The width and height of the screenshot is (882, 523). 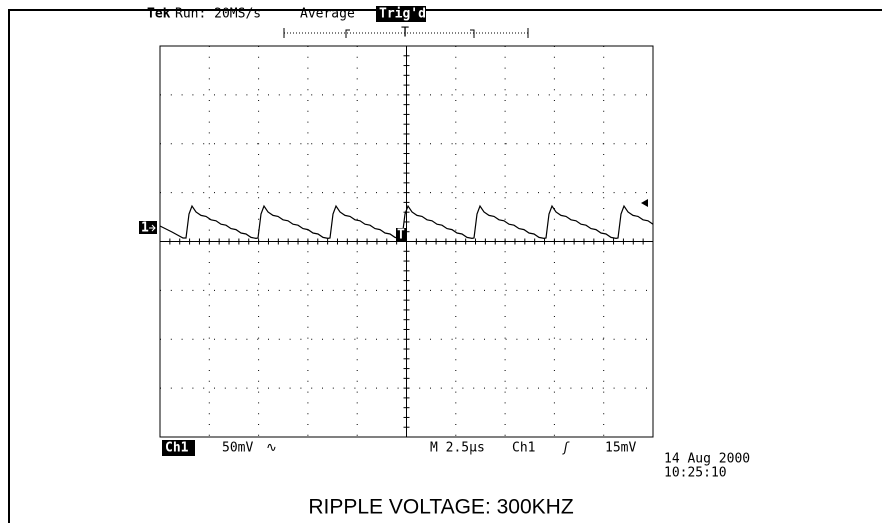 What do you see at coordinates (410, 33) in the screenshot?
I see `view-bracket` at bounding box center [410, 33].